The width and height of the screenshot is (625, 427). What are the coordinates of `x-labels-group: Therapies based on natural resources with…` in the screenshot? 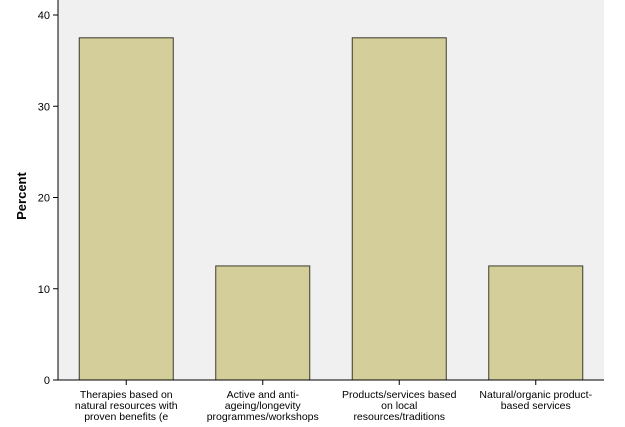 It's located at (334, 401).